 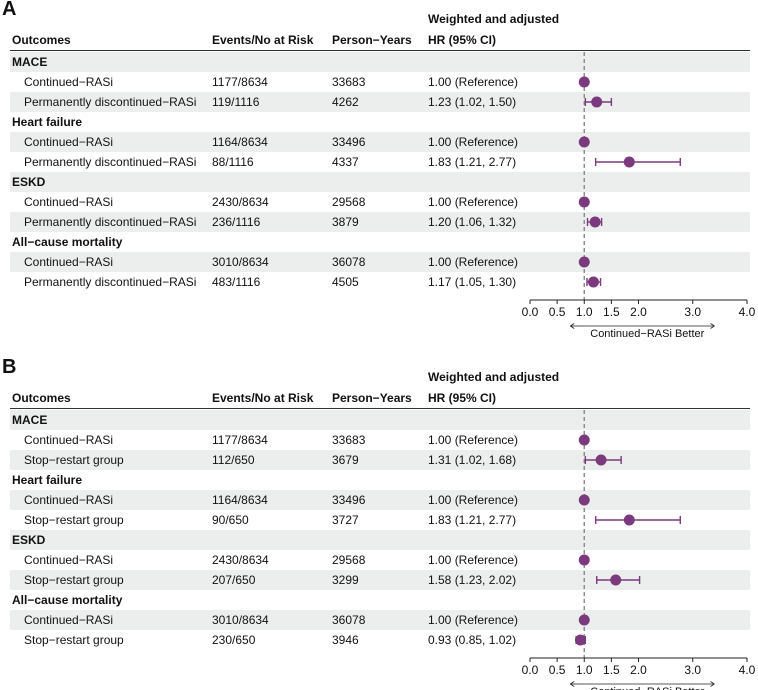 I want to click on events-value: 119/1116, so click(x=236, y=102).